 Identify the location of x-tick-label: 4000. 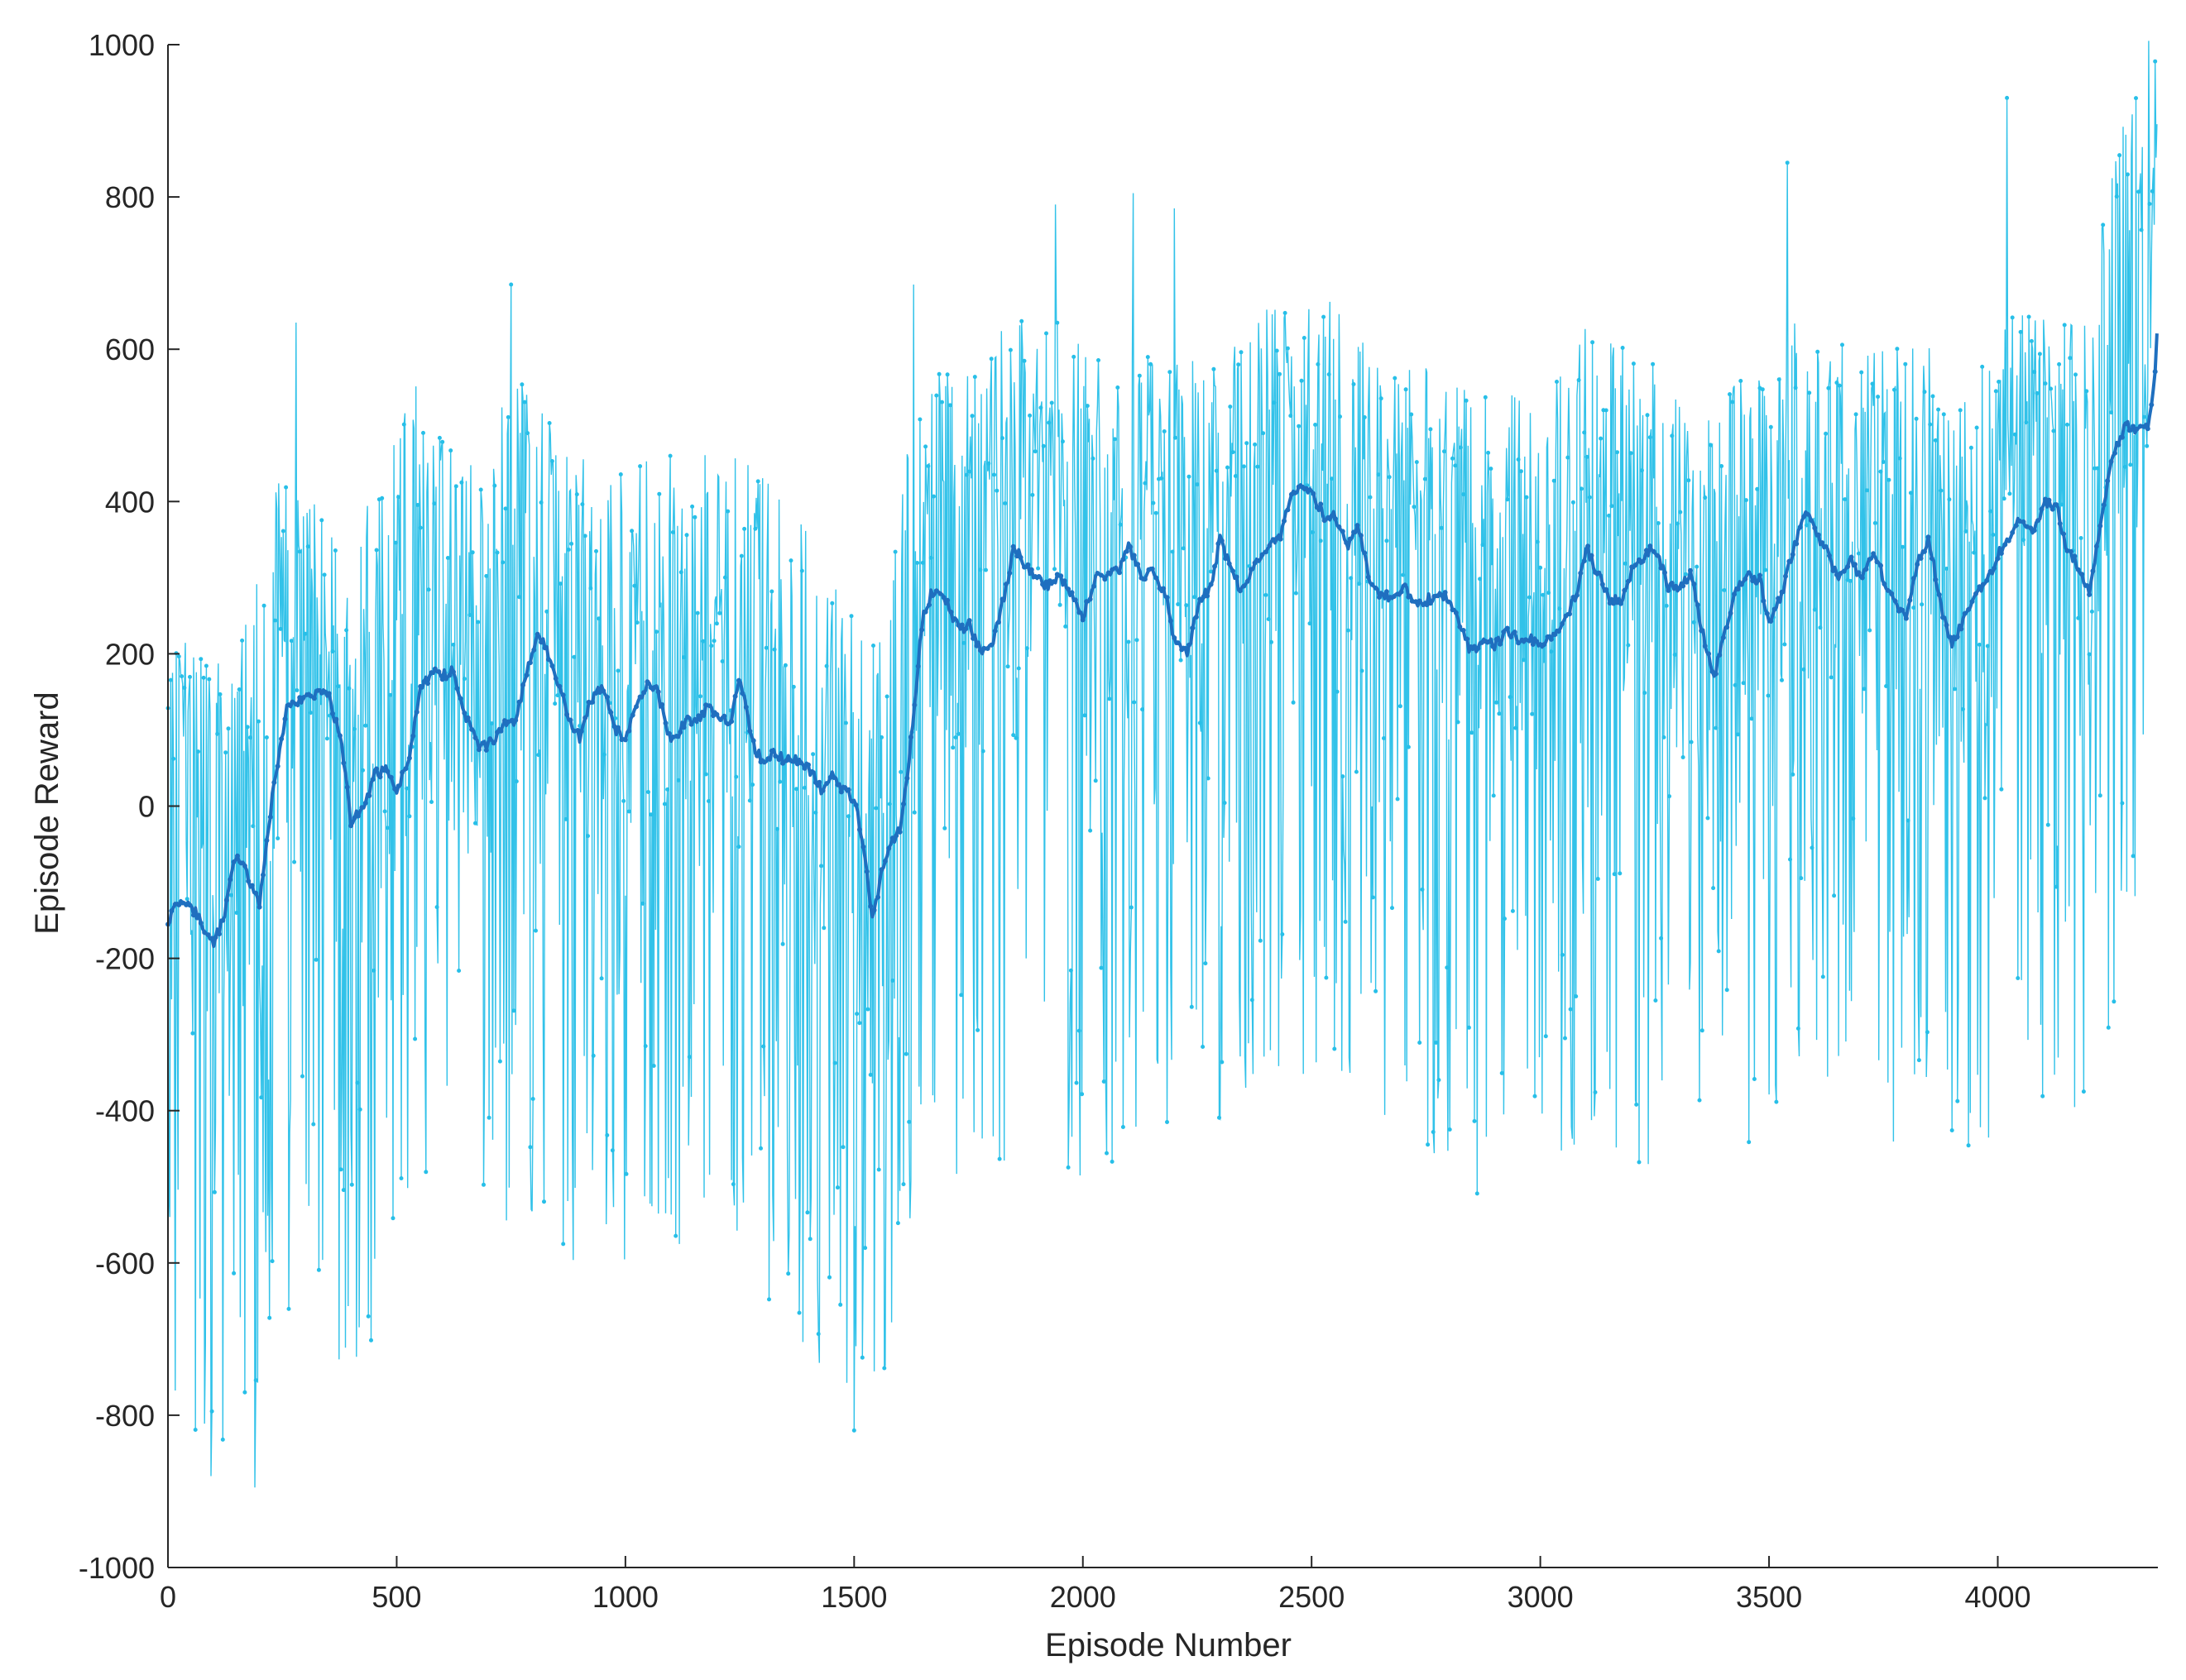
(1997, 1597).